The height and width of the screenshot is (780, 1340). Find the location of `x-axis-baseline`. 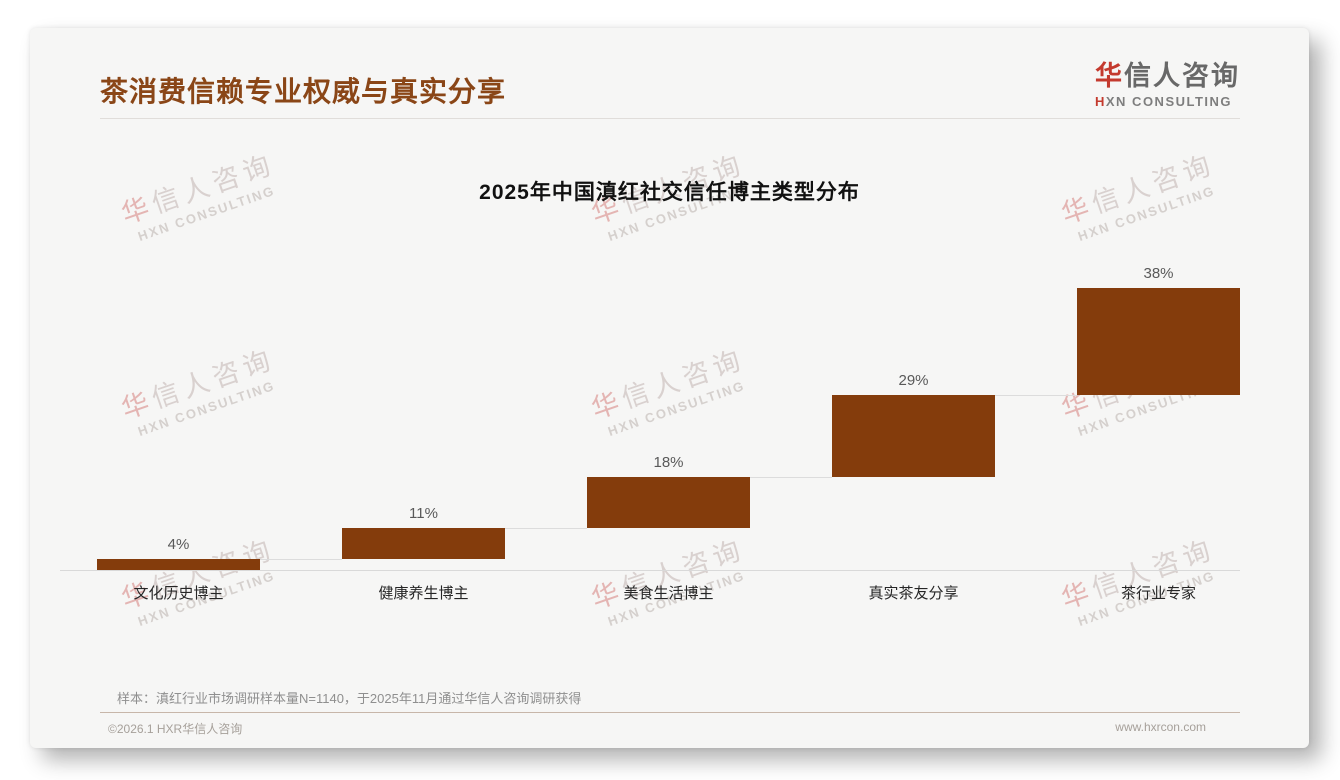

x-axis-baseline is located at coordinates (650, 570).